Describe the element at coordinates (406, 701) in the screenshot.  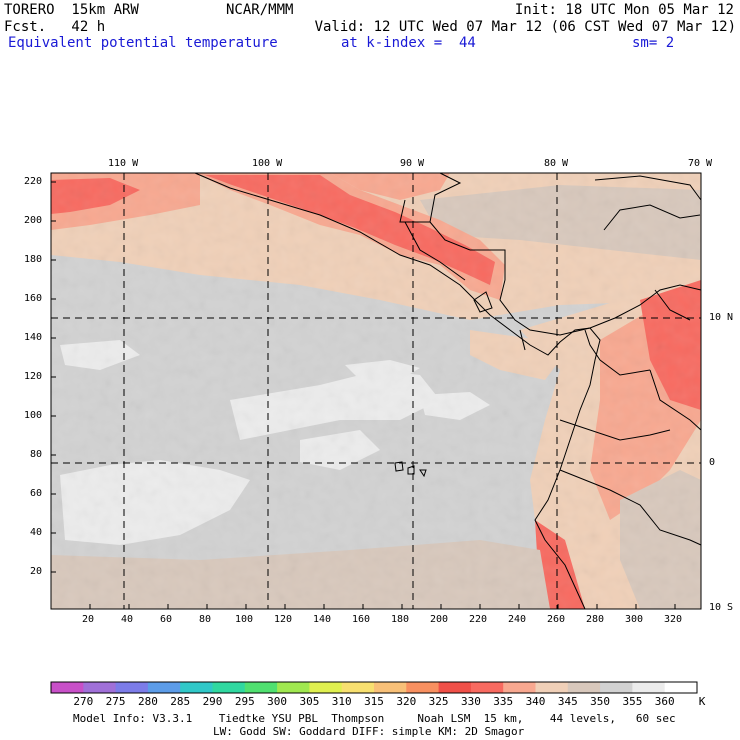
I see `colorbar-level-label: 320` at that location.